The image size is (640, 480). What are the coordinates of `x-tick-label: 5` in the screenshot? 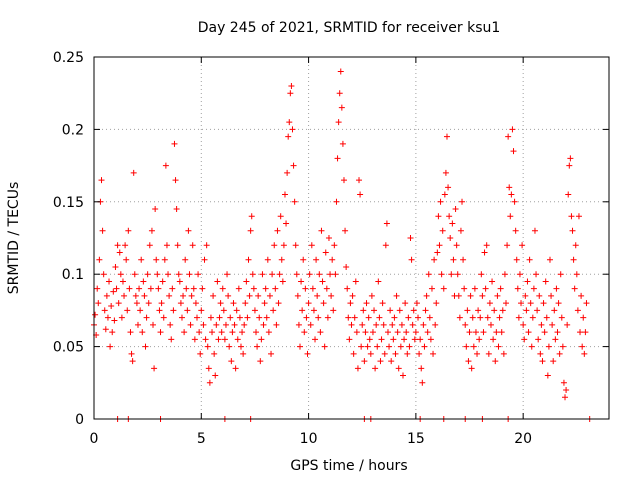 It's located at (201, 439).